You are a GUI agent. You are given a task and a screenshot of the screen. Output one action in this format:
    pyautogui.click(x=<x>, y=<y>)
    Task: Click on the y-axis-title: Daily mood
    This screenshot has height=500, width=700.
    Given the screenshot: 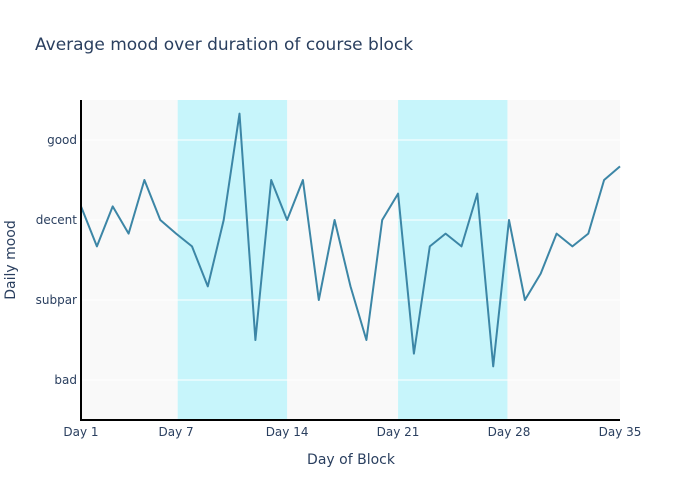 What is the action you would take?
    pyautogui.click(x=11, y=260)
    